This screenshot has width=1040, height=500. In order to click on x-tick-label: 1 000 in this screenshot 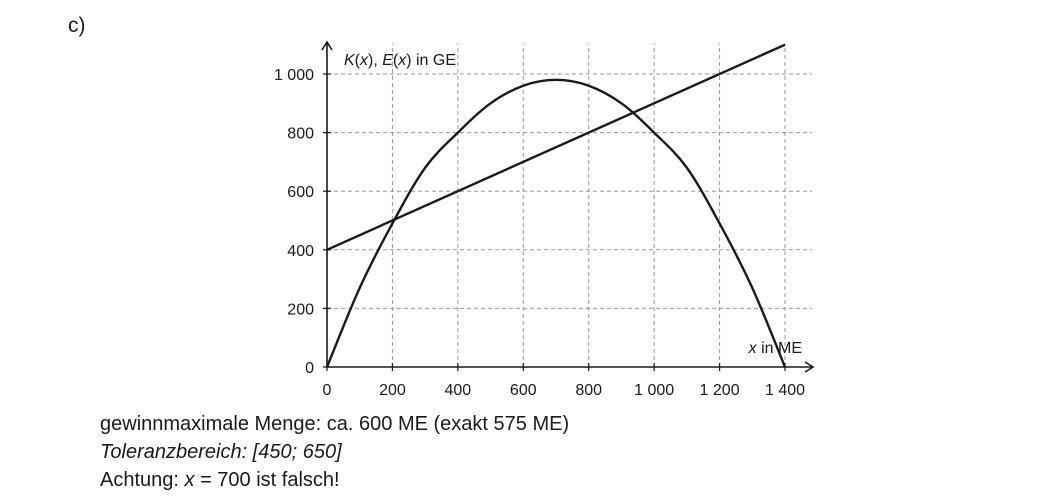, I will do `click(654, 390)`.